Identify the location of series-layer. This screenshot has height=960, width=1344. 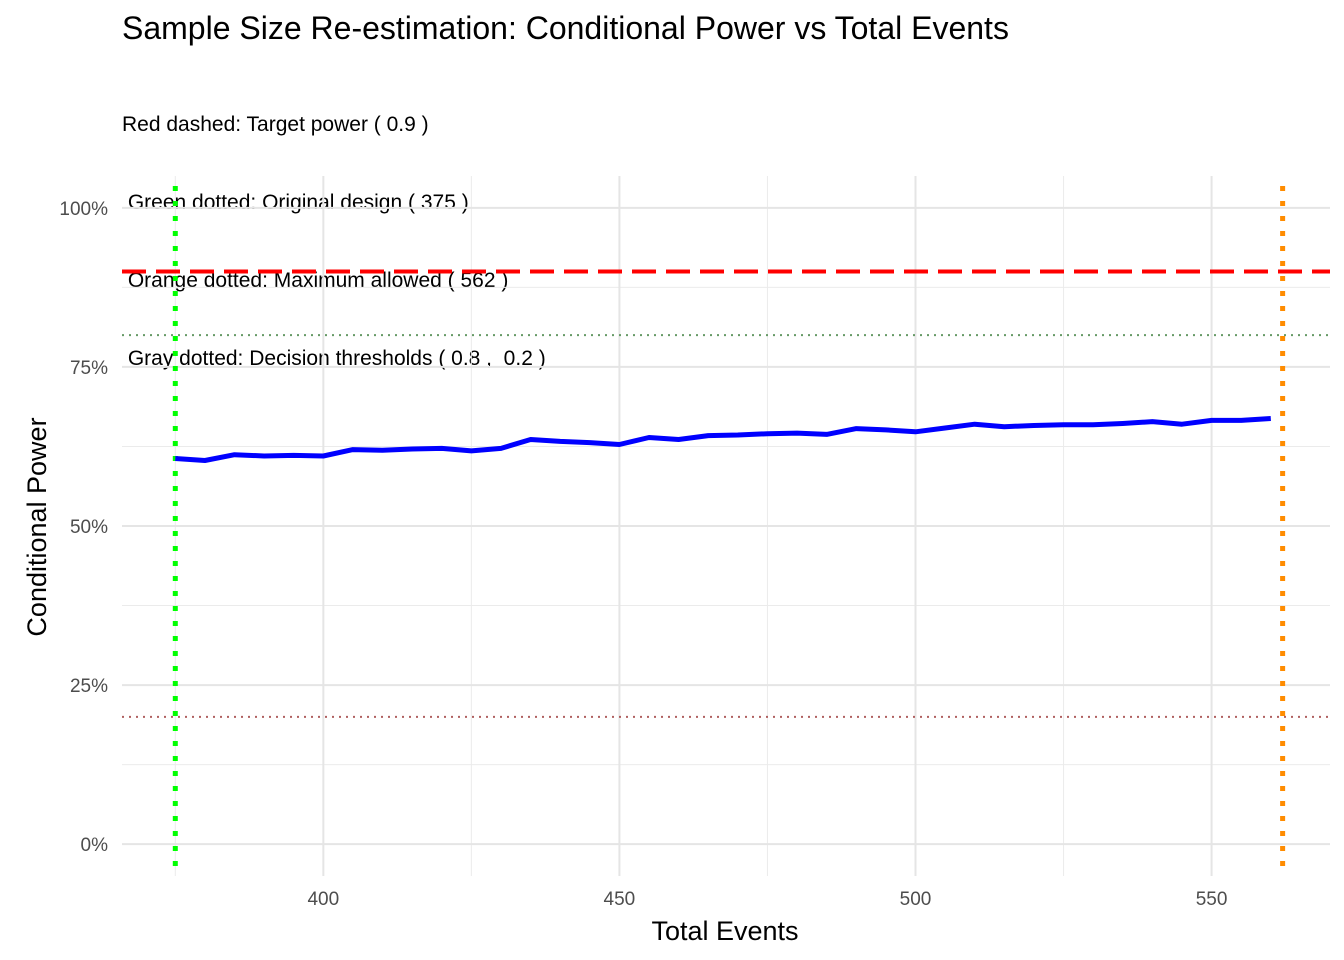
(723, 439).